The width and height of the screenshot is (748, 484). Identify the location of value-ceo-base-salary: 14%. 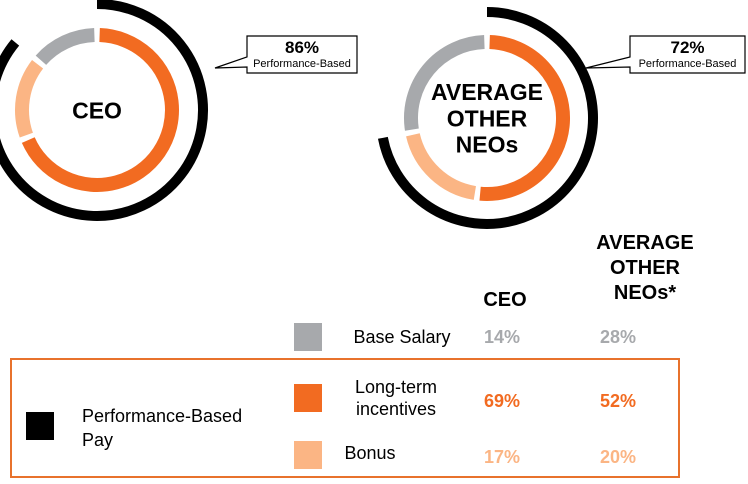
(502, 337).